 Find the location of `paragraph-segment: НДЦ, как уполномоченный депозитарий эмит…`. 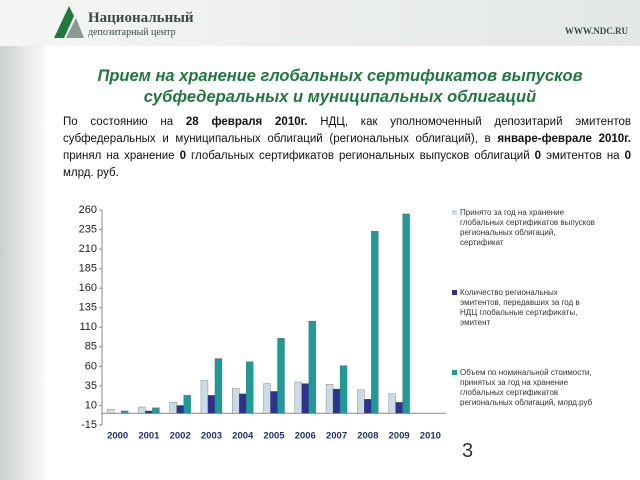

paragraph-segment: НДЦ, как уполномоченный депозитарий эмит… is located at coordinates (347, 130).